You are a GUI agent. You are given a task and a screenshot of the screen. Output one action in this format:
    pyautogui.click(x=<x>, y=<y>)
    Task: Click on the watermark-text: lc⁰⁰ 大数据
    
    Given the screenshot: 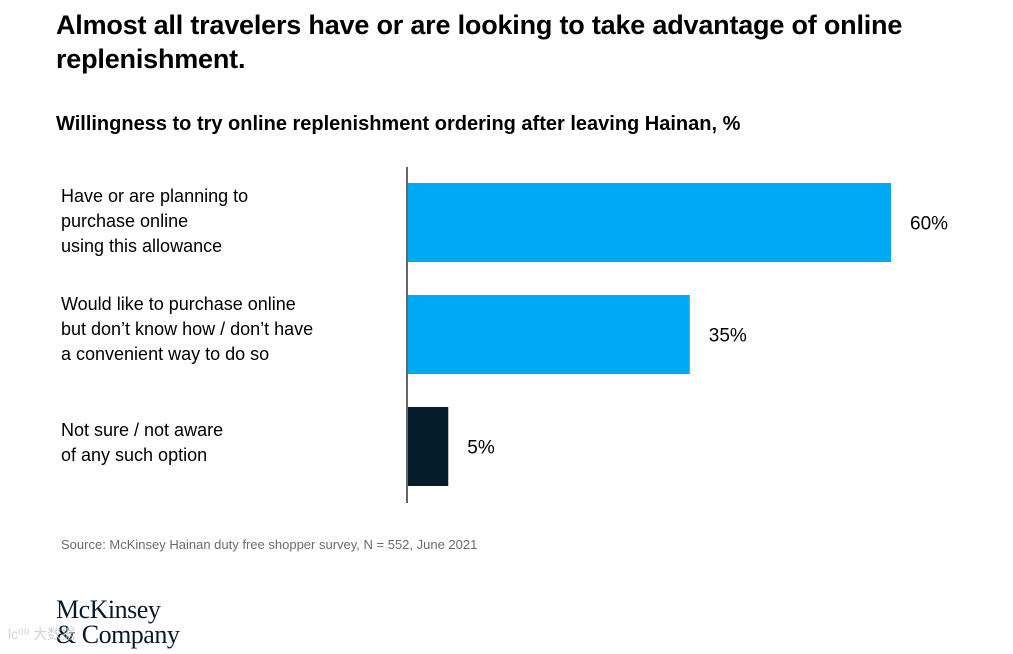 What is the action you would take?
    pyautogui.click(x=42, y=634)
    